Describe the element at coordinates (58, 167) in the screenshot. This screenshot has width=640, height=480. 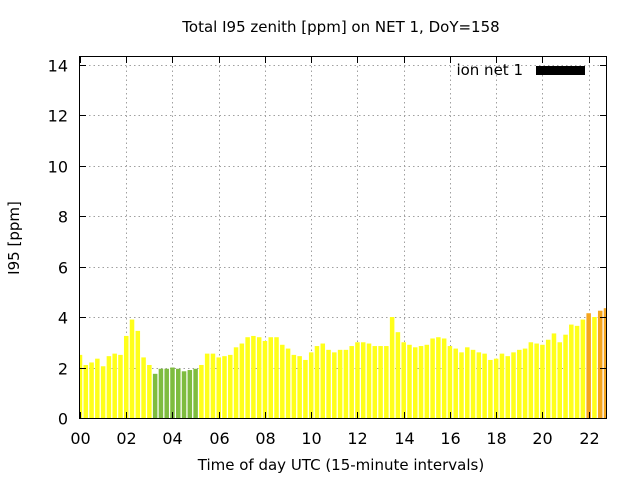
I see `y-tick-label: 10` at that location.